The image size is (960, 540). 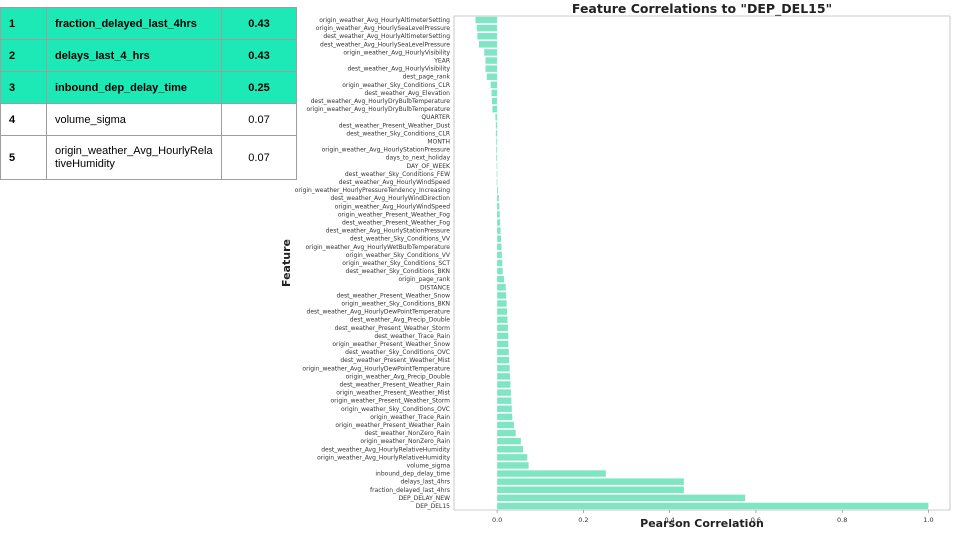 What do you see at coordinates (497, 141) in the screenshot?
I see `bar-MONTH` at bounding box center [497, 141].